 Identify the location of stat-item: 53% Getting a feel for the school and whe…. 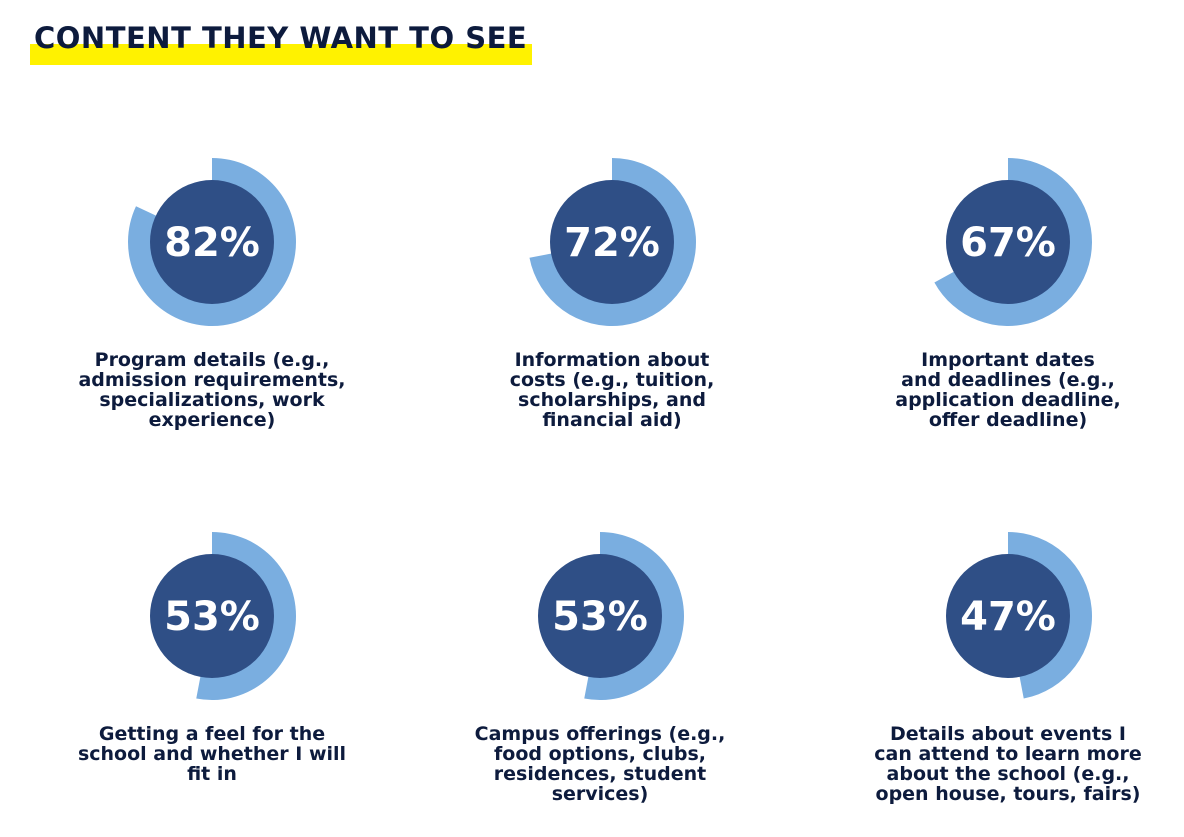
(212, 657).